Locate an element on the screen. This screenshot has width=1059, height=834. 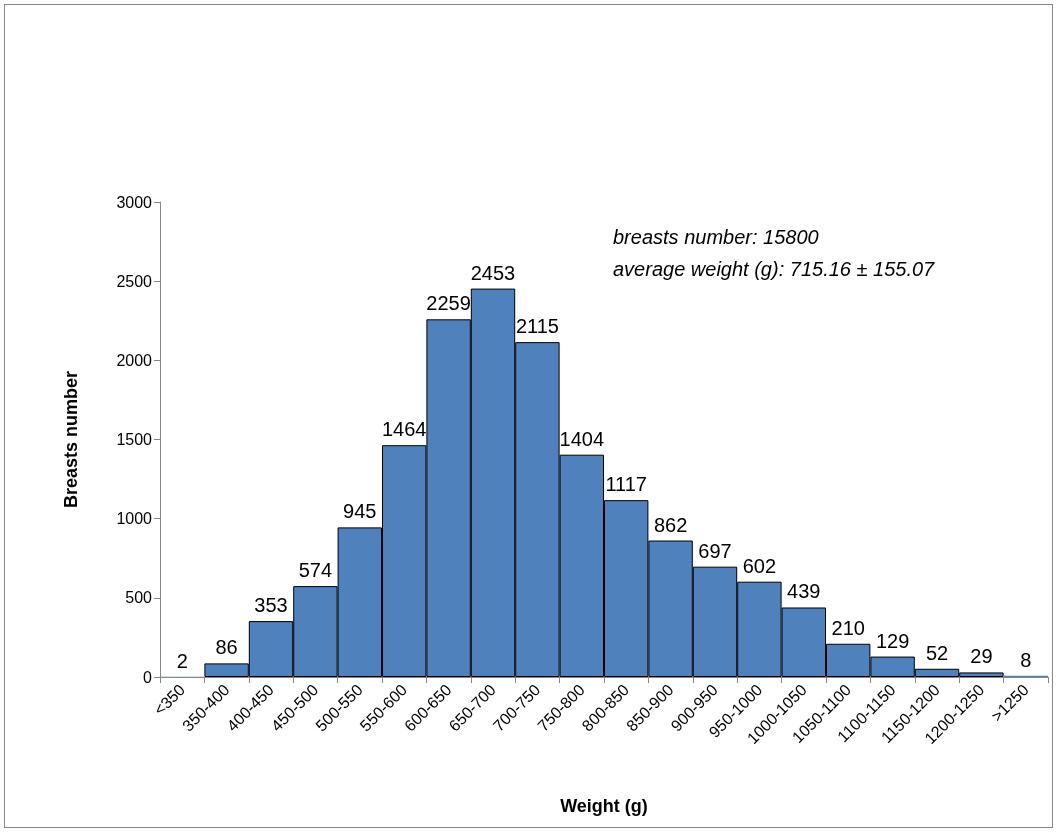
data-label: 2453 is located at coordinates (493, 272).